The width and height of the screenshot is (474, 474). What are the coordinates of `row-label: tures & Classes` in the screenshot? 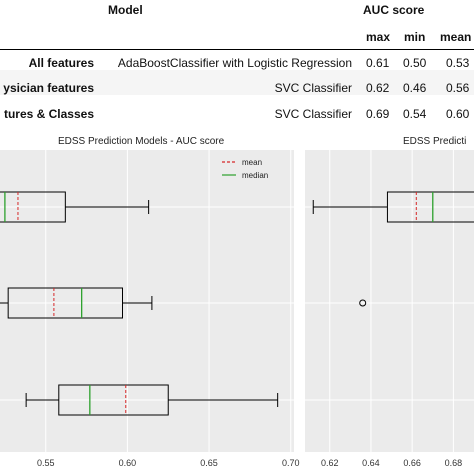 It's located at (48, 114).